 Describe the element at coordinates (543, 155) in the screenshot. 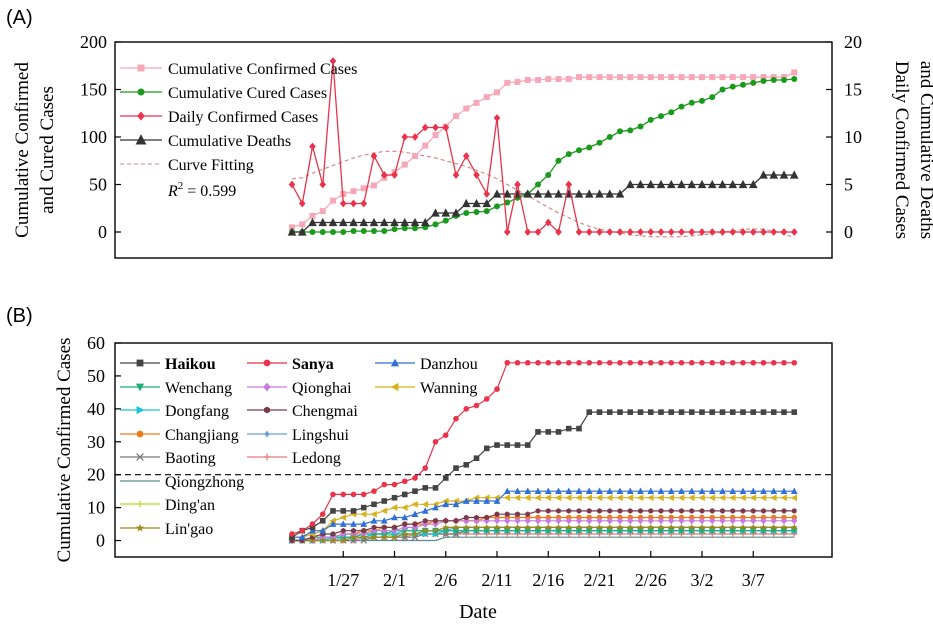

I see `series-line` at that location.